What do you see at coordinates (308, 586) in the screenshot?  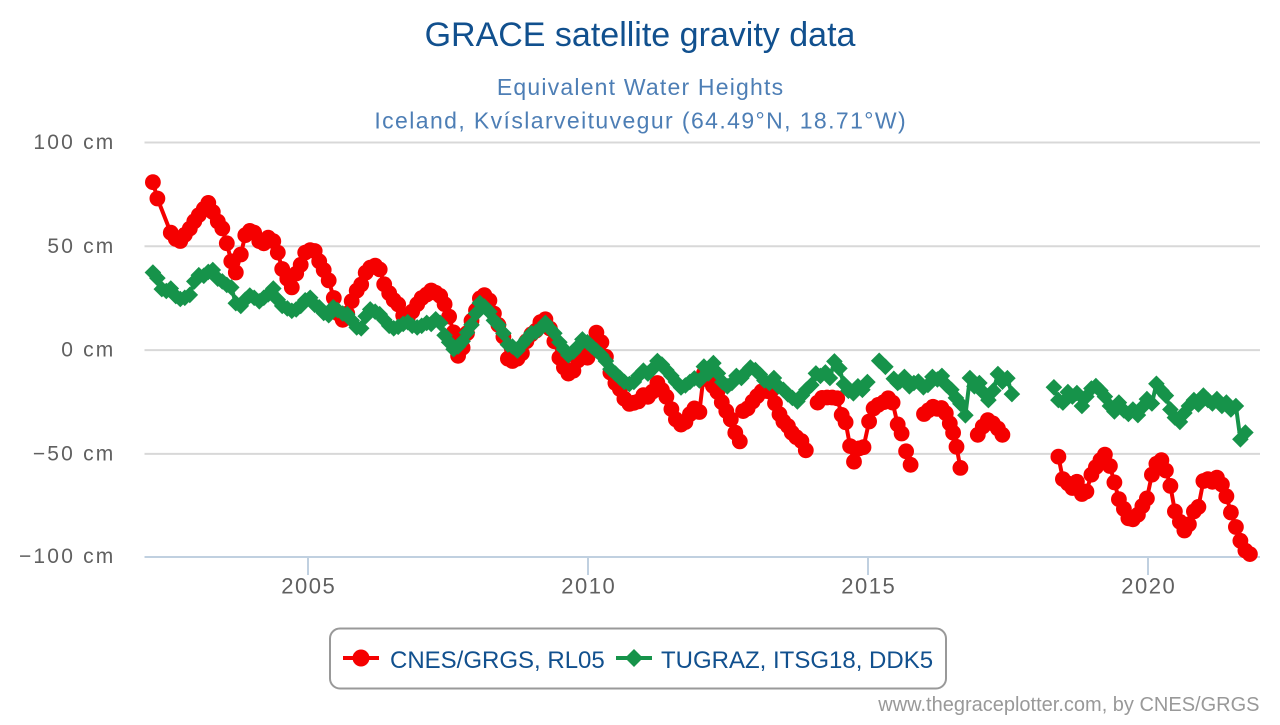 I see `svg-text: 2005` at bounding box center [308, 586].